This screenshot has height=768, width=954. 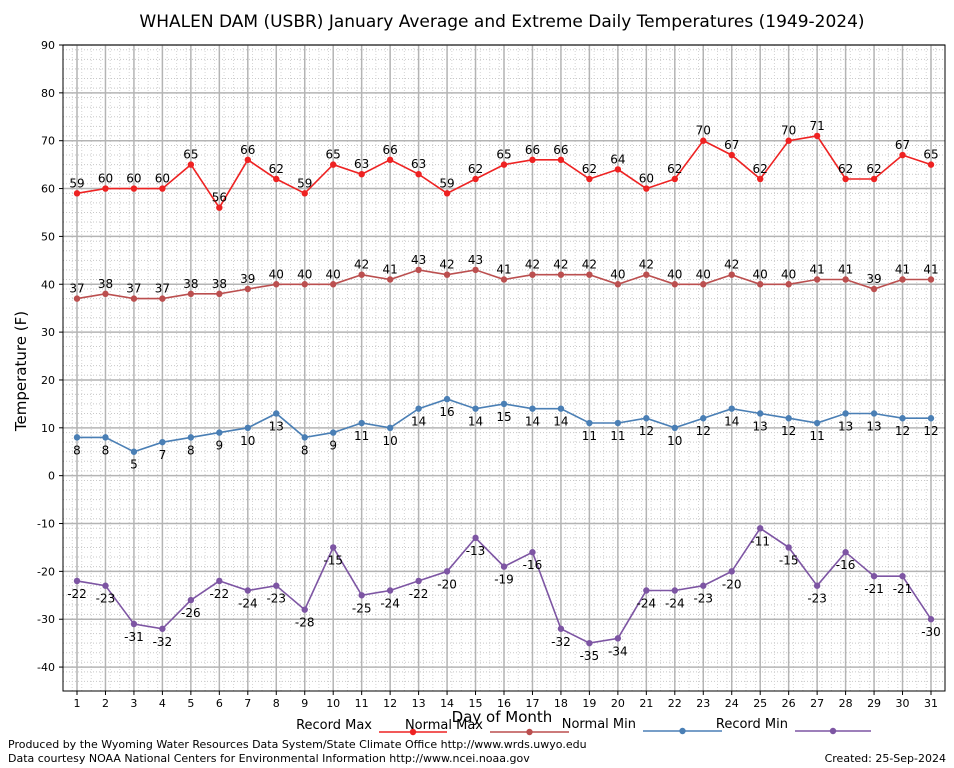 I want to click on x-tick-label: 9, so click(x=304, y=703).